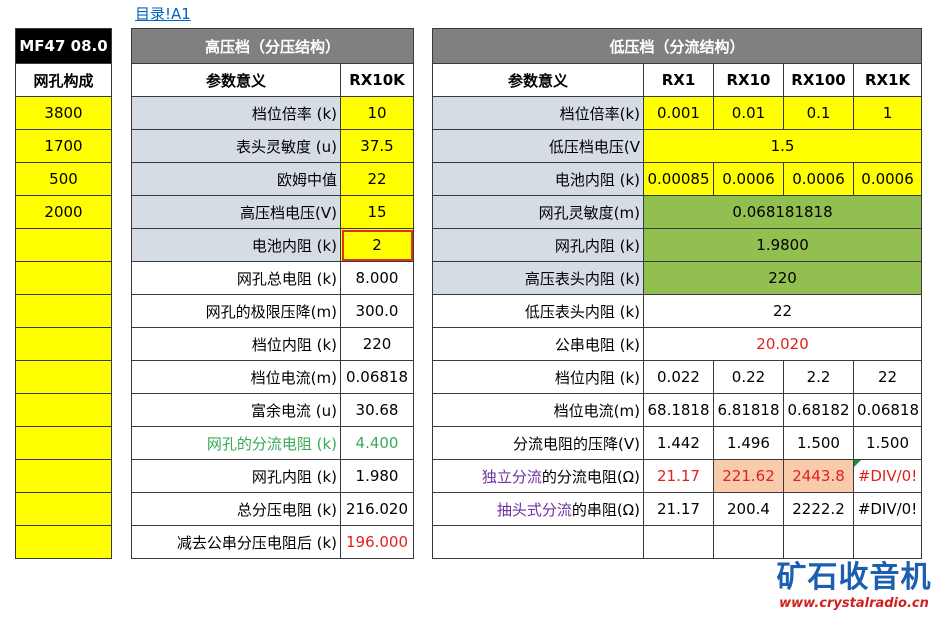 This screenshot has height=622, width=941. What do you see at coordinates (377, 509) in the screenshot?
I see `value: 216.020` at bounding box center [377, 509].